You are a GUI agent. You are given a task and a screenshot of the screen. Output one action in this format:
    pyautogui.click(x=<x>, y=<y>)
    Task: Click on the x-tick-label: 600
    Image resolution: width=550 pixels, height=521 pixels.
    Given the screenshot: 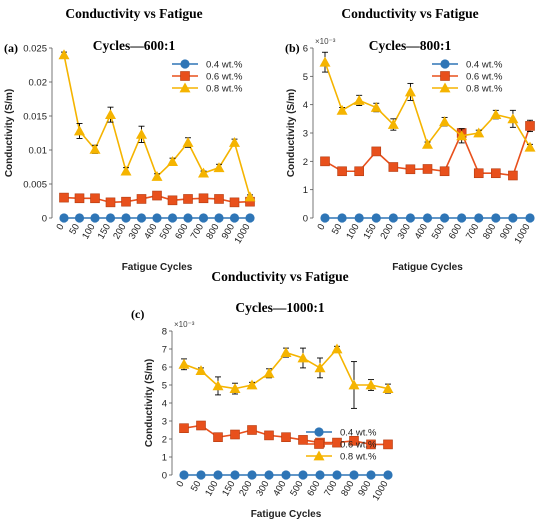 What is the action you would take?
    pyautogui.click(x=181, y=231)
    